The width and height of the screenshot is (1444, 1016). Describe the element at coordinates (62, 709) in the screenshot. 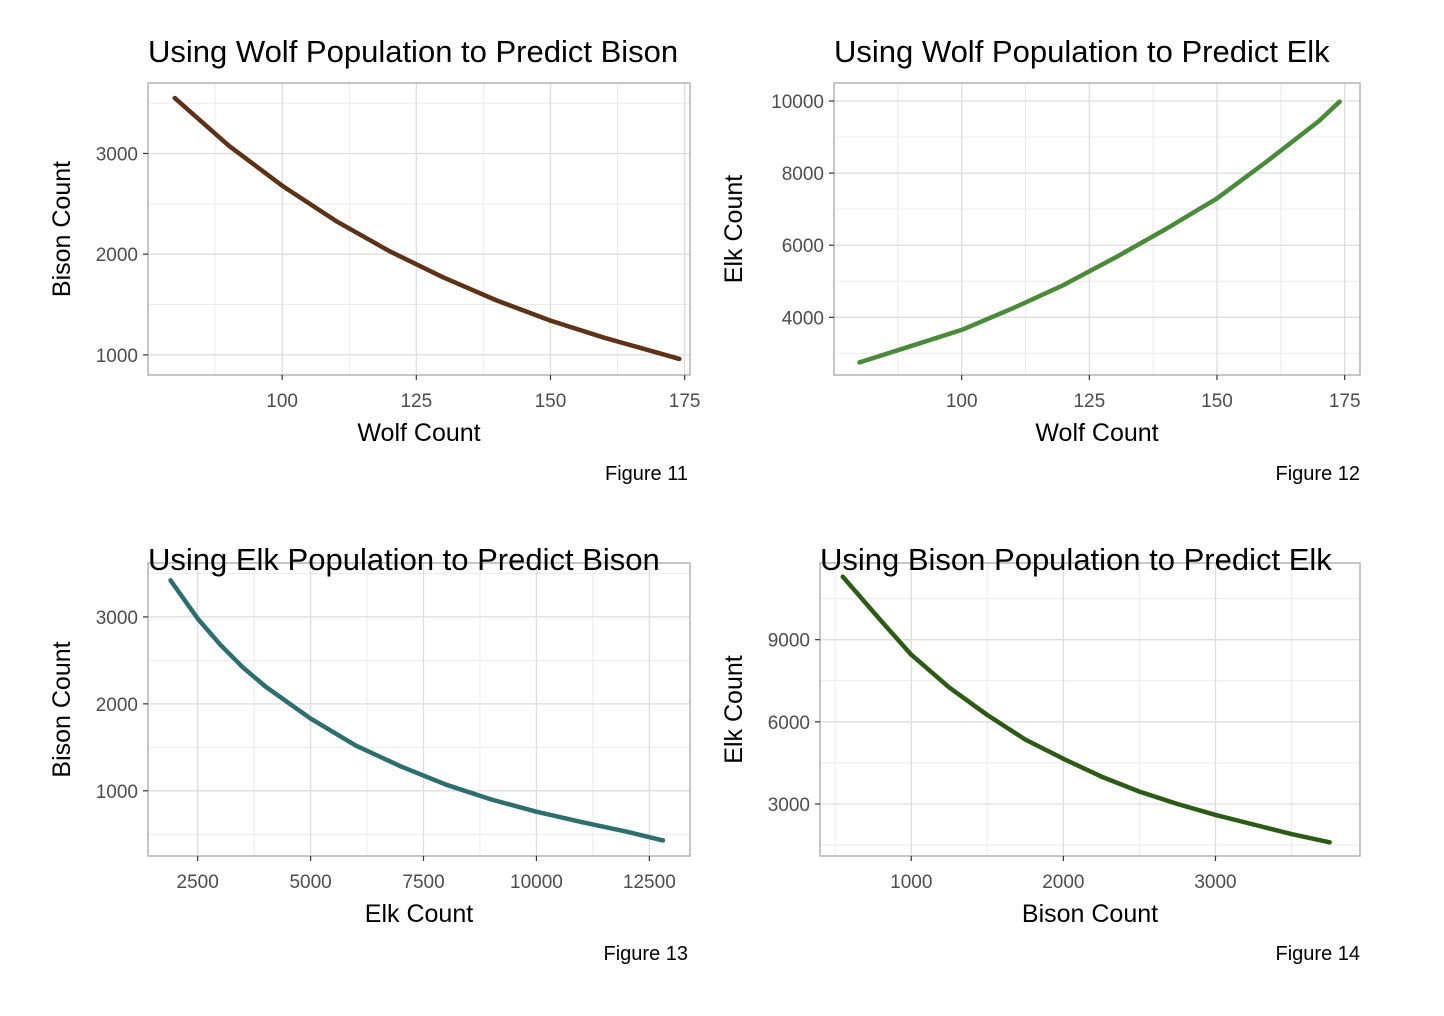

I see `y-axis-label: Bison Count` at that location.